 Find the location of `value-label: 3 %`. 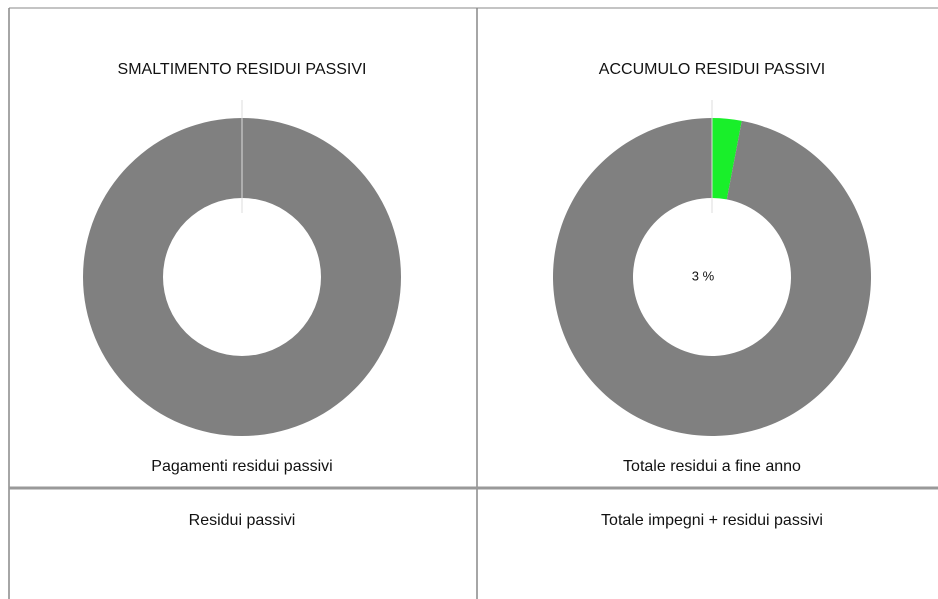

value-label: 3 % is located at coordinates (703, 275).